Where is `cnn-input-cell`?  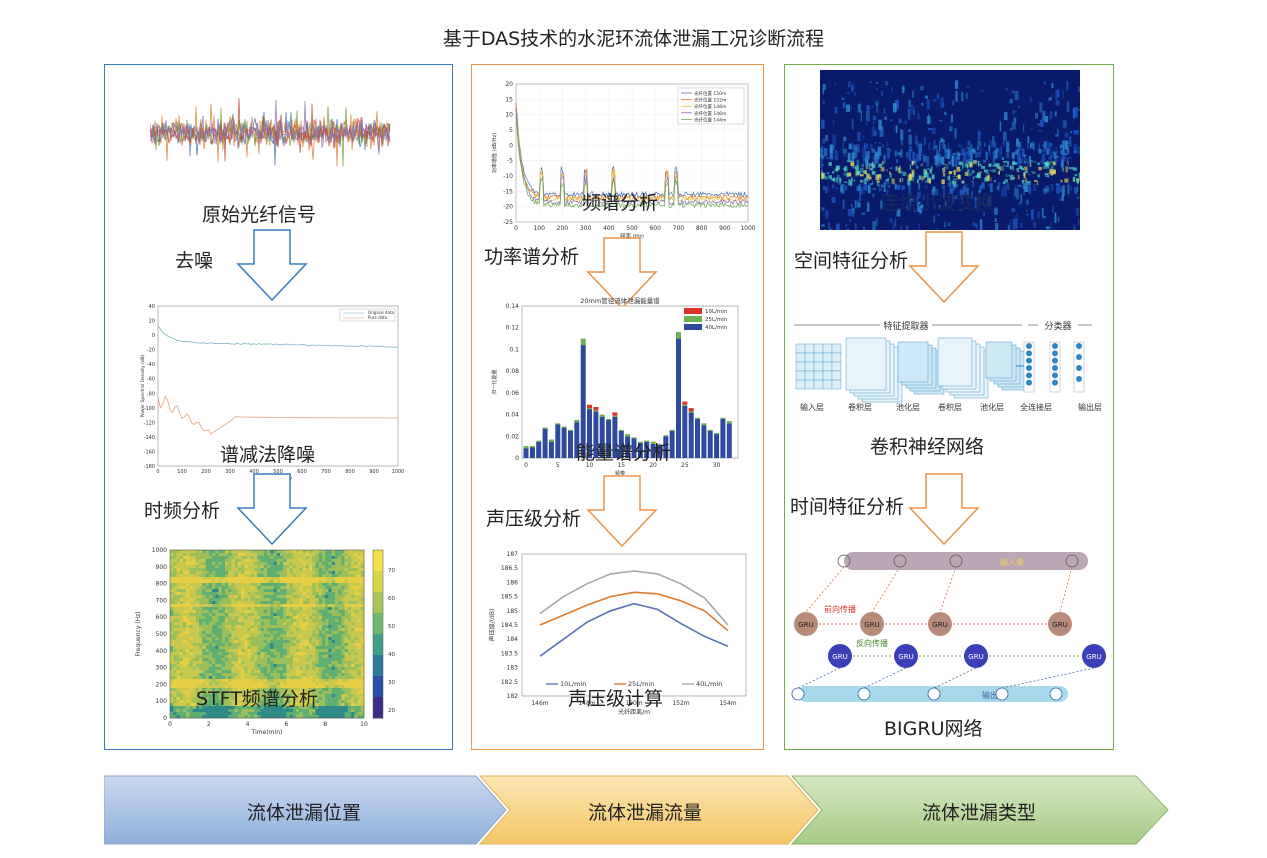
cnn-input-cell is located at coordinates (818, 357).